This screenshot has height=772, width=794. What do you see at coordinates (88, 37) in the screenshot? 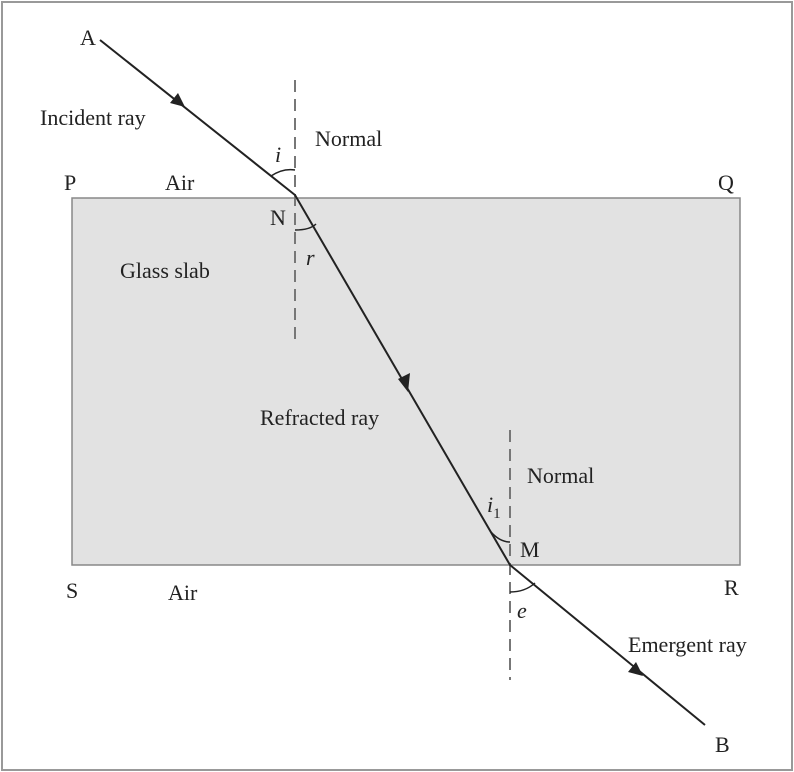
I see `point-label: A` at bounding box center [88, 37].